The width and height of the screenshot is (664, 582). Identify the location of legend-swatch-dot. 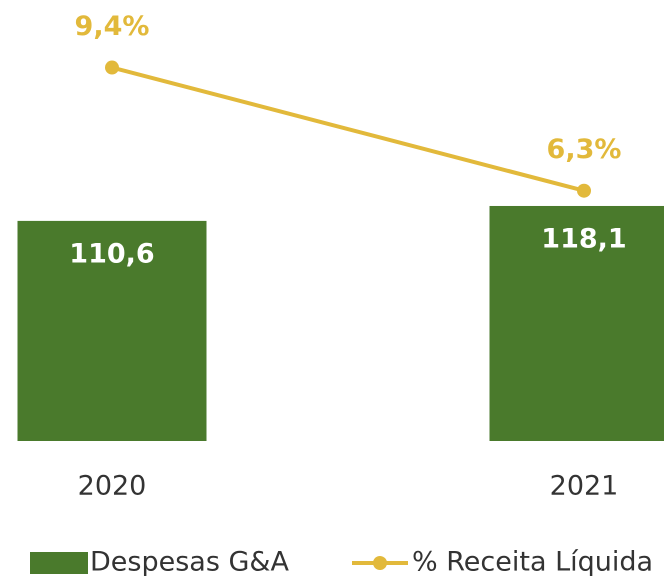
(380, 563).